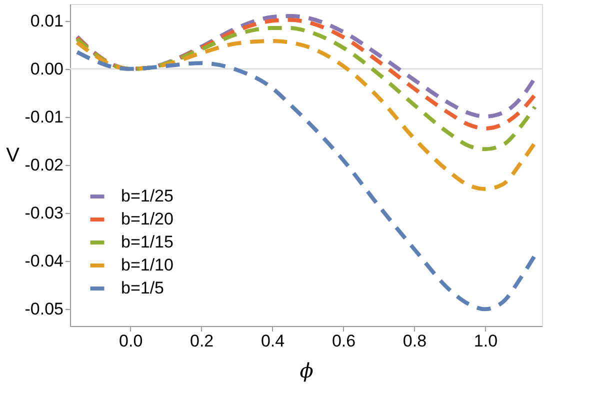 The width and height of the screenshot is (600, 407). I want to click on x-axis-title: ϕ, so click(307, 370).